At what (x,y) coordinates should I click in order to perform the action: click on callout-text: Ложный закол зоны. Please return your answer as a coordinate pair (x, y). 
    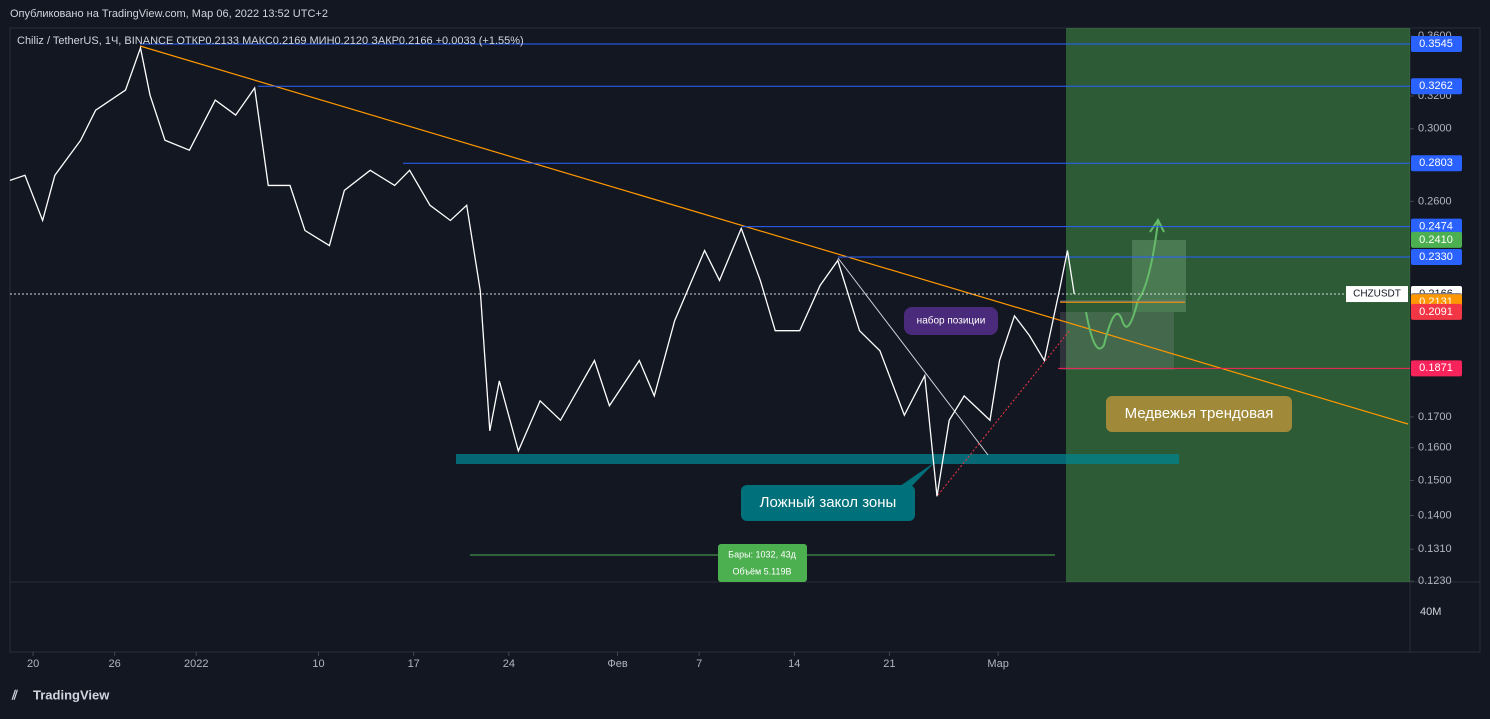
    Looking at the image, I should click on (828, 502).